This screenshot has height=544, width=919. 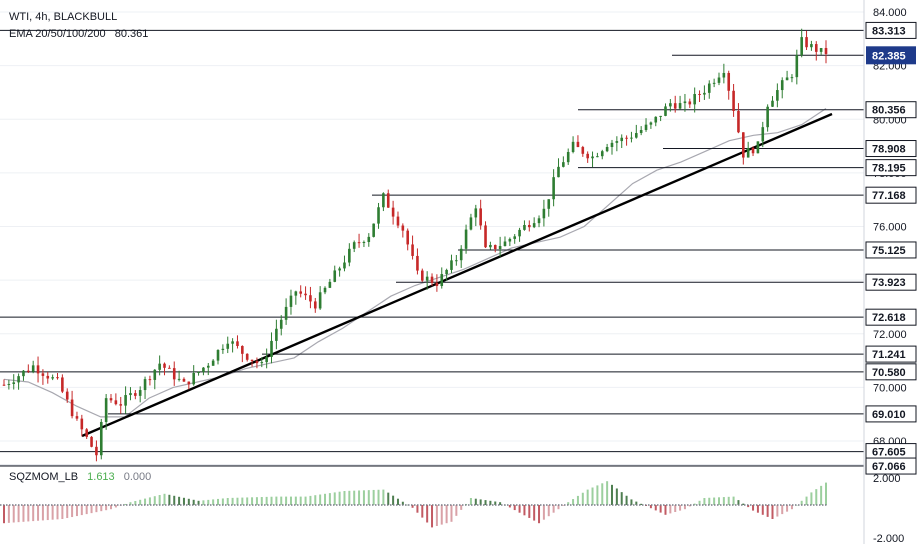 I want to click on oscillator-name: SQZMOM_LB, so click(x=44, y=477).